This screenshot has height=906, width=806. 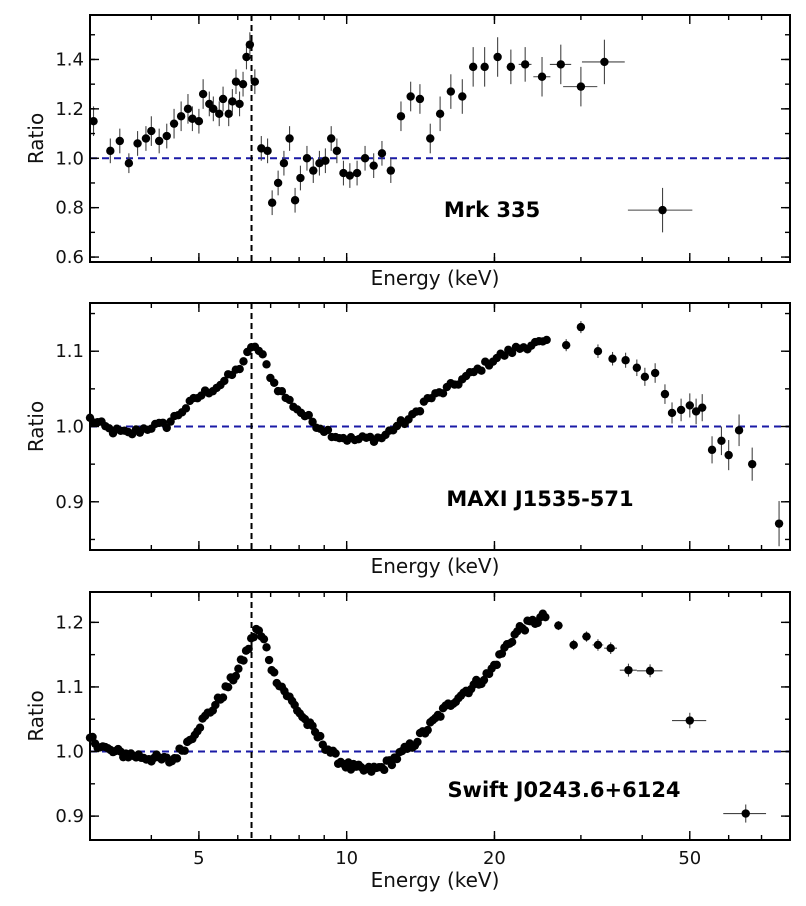 I want to click on x-tick-label: 20, so click(x=494, y=858).